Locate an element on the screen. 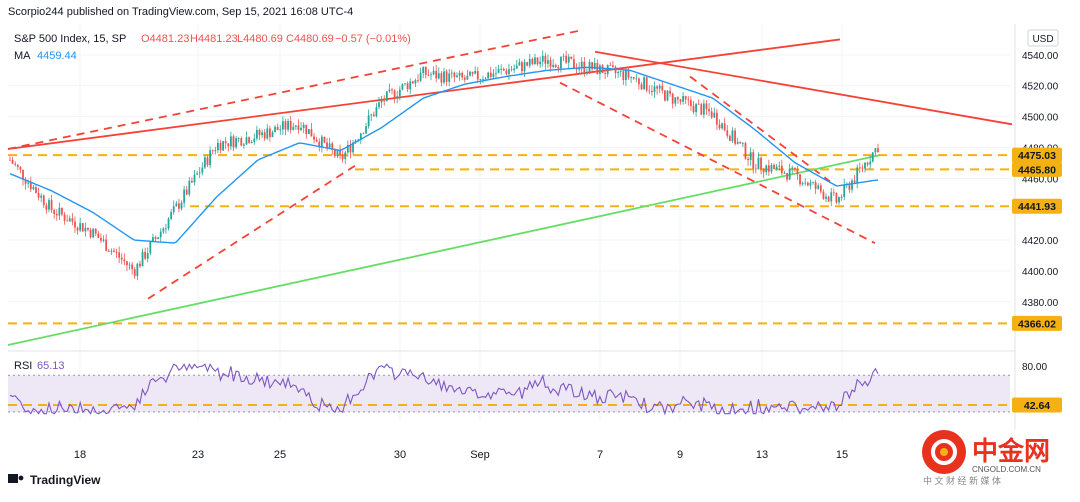  x-tick-label: 23 is located at coordinates (198, 455).